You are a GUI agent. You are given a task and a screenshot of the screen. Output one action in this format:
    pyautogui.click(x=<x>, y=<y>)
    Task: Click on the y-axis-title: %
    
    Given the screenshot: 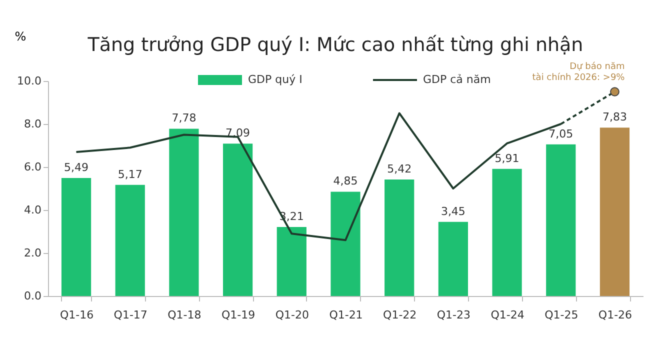 What is the action you would take?
    pyautogui.click(x=20, y=37)
    